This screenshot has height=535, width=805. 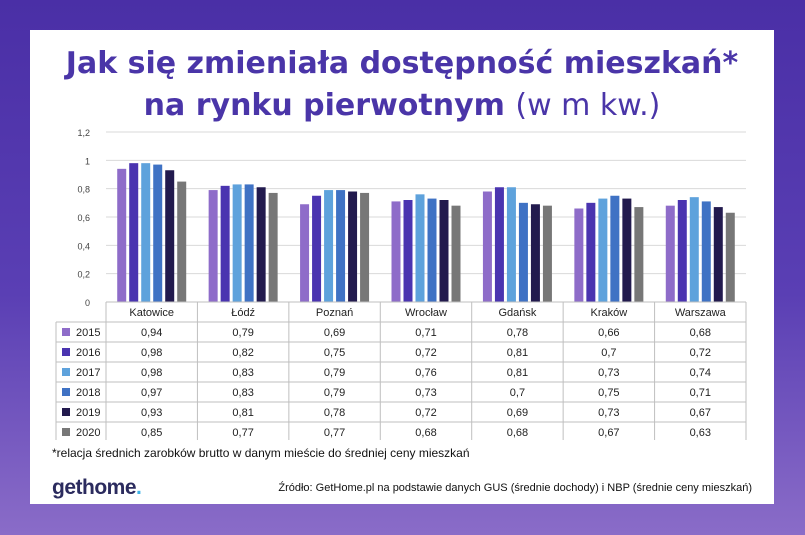 What do you see at coordinates (517, 313) in the screenshot?
I see `category-label: Gdańsk` at bounding box center [517, 313].